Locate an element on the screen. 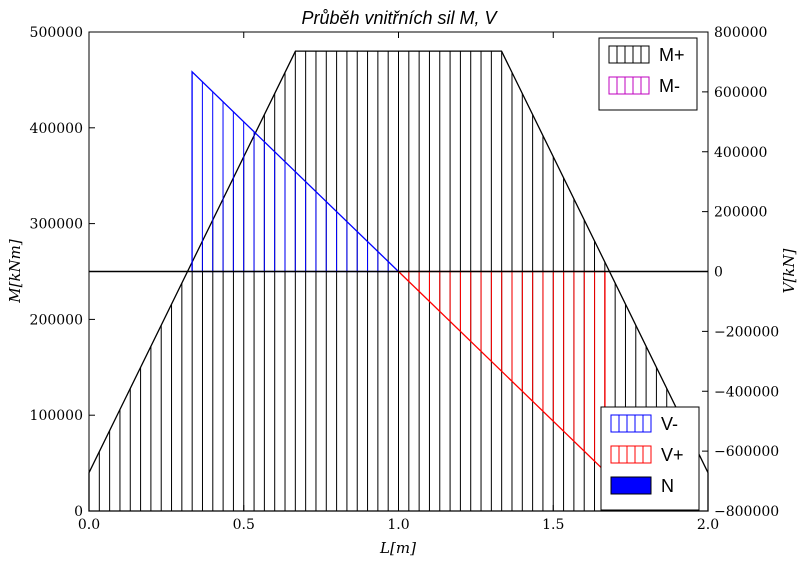 The image size is (808, 565). legend-top: M+ M- is located at coordinates (648, 74).